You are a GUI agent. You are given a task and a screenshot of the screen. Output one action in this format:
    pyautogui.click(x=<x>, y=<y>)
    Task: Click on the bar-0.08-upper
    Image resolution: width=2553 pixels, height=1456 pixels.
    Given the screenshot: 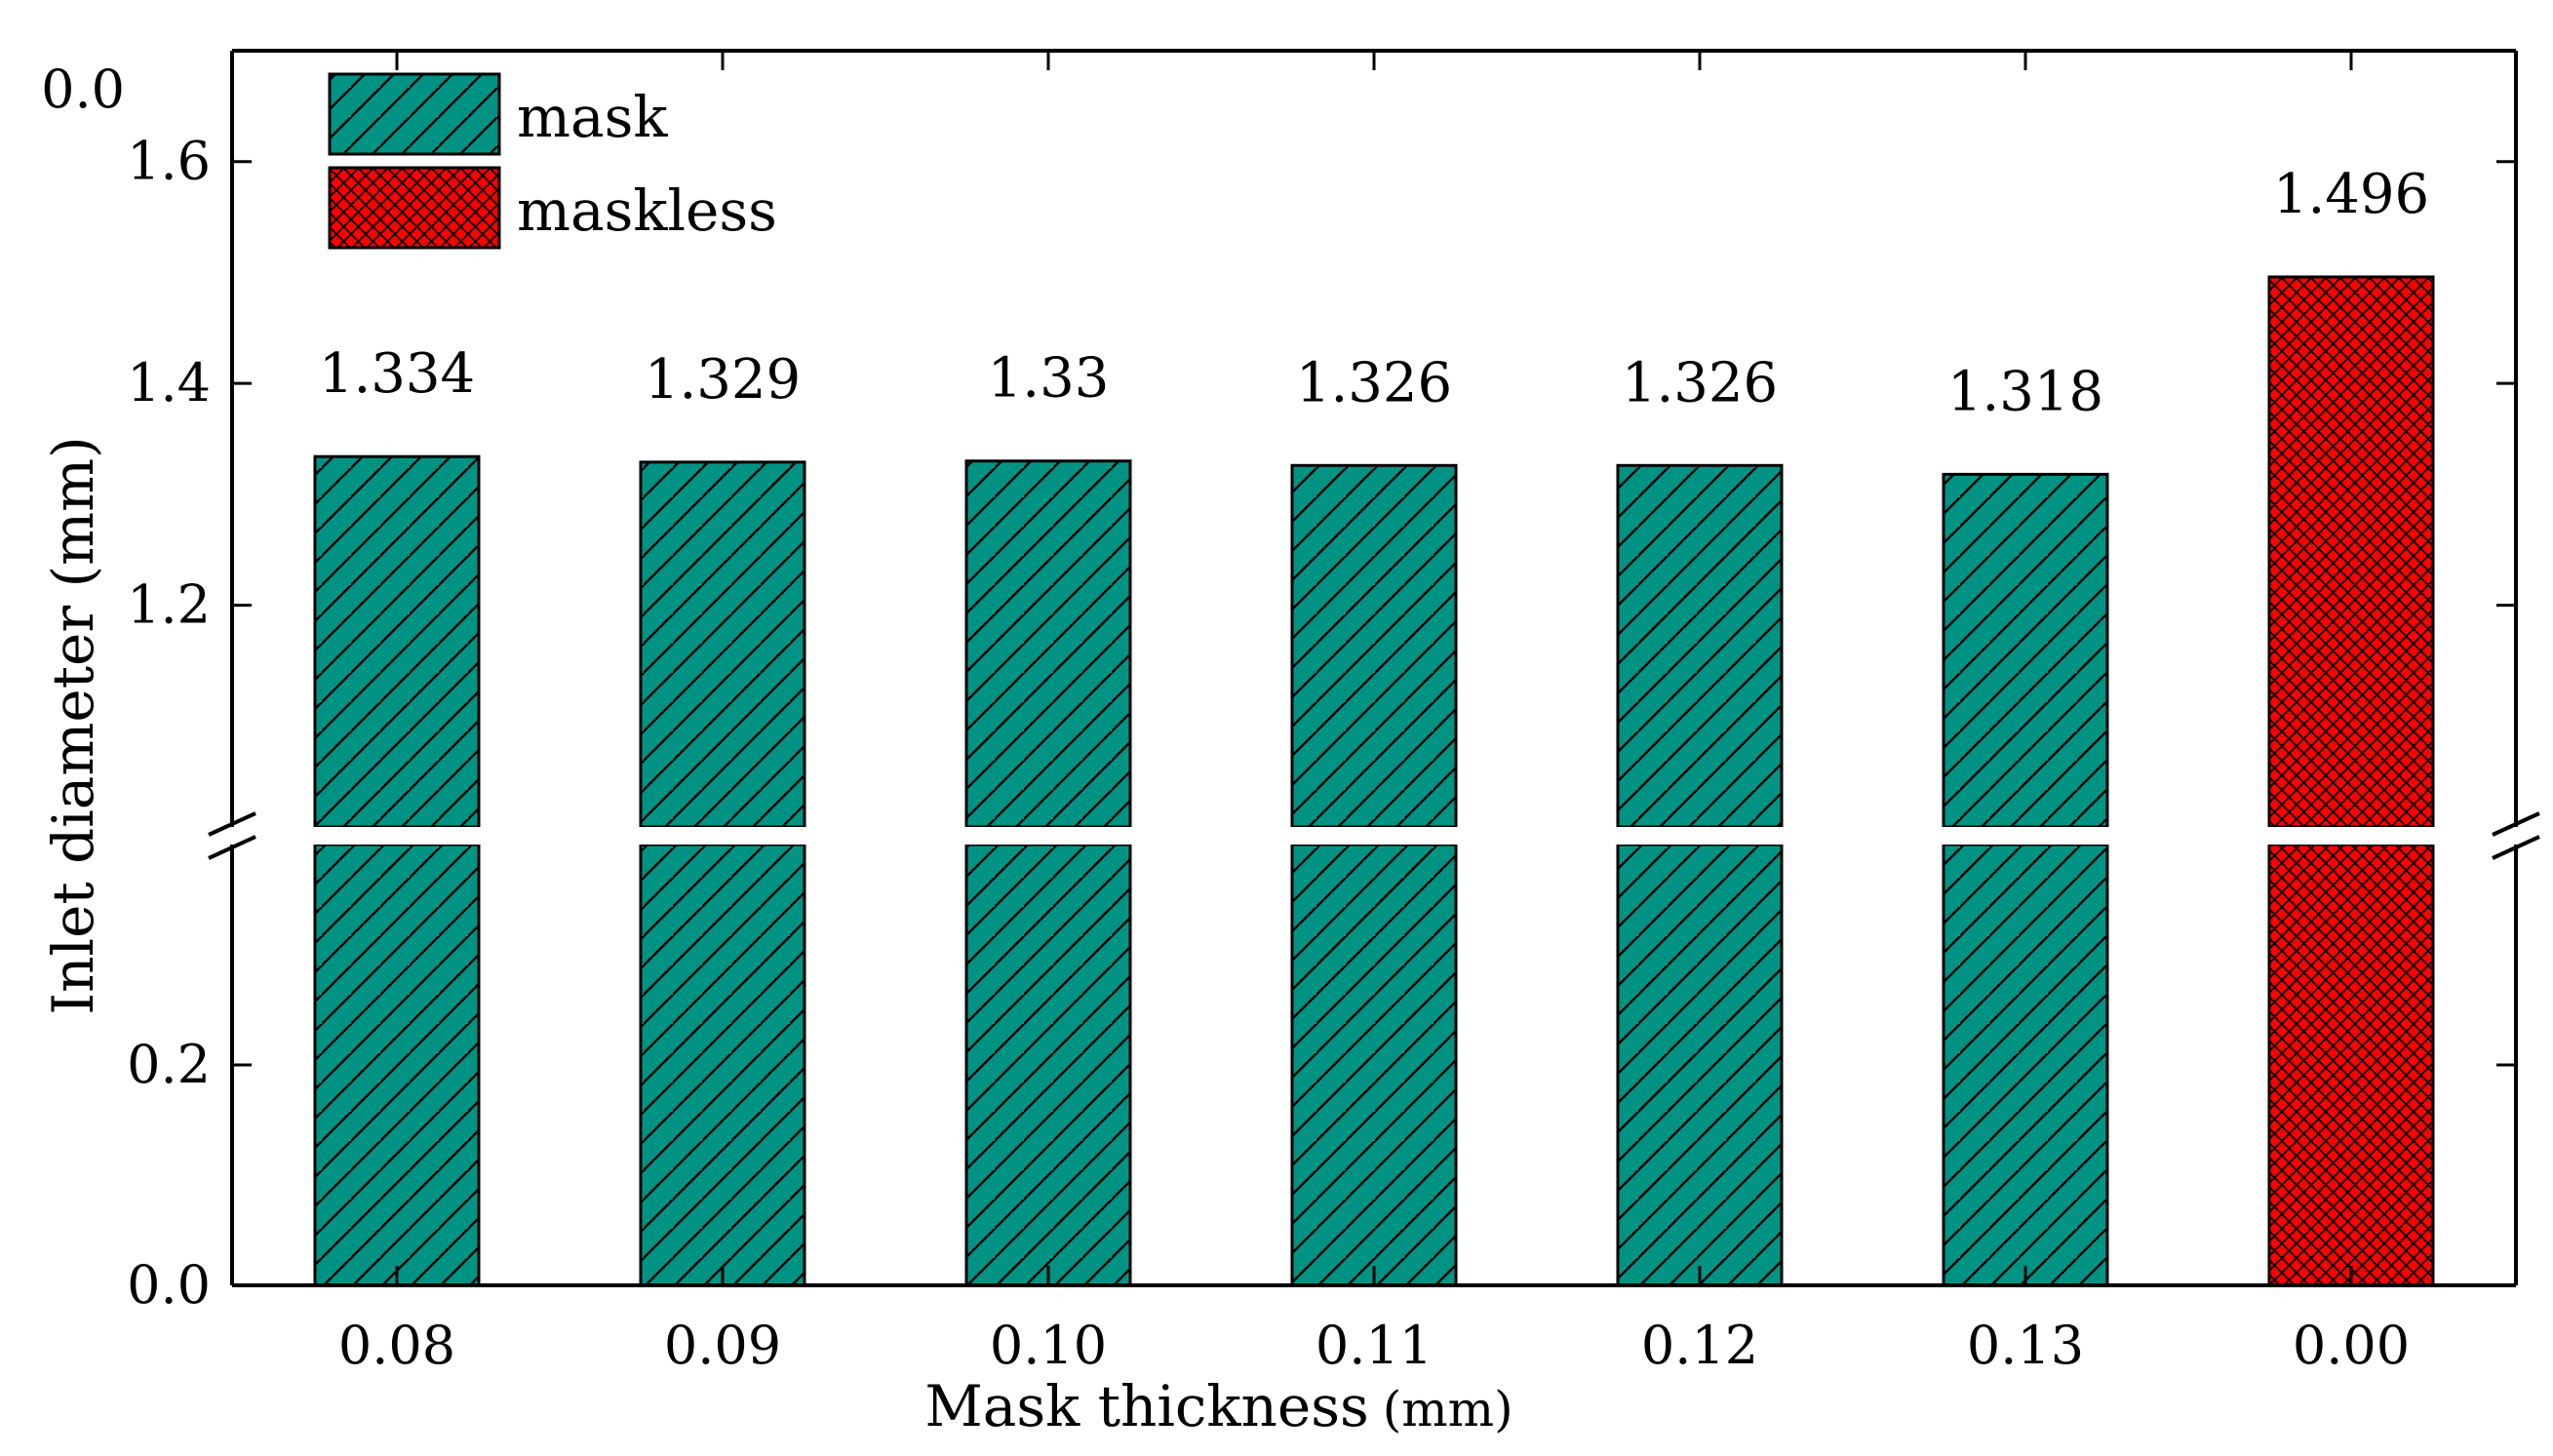 What is the action you would take?
    pyautogui.click(x=397, y=641)
    